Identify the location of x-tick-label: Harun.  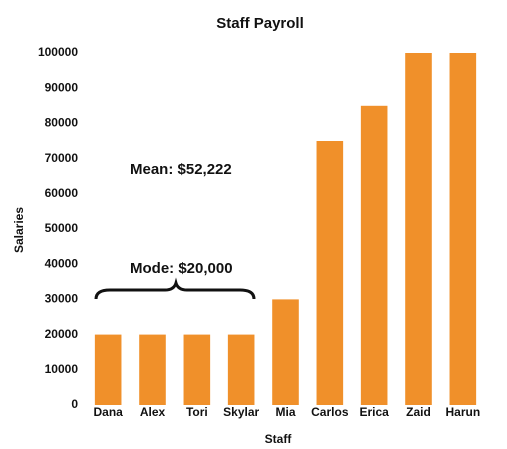
(462, 412).